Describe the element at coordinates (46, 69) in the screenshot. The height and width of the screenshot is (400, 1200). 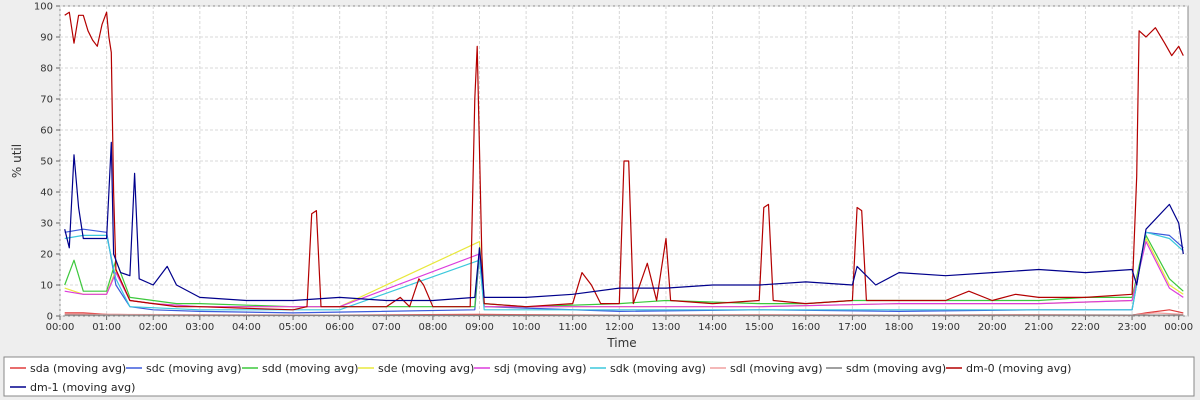
I see `y-tick-label: 80` at that location.